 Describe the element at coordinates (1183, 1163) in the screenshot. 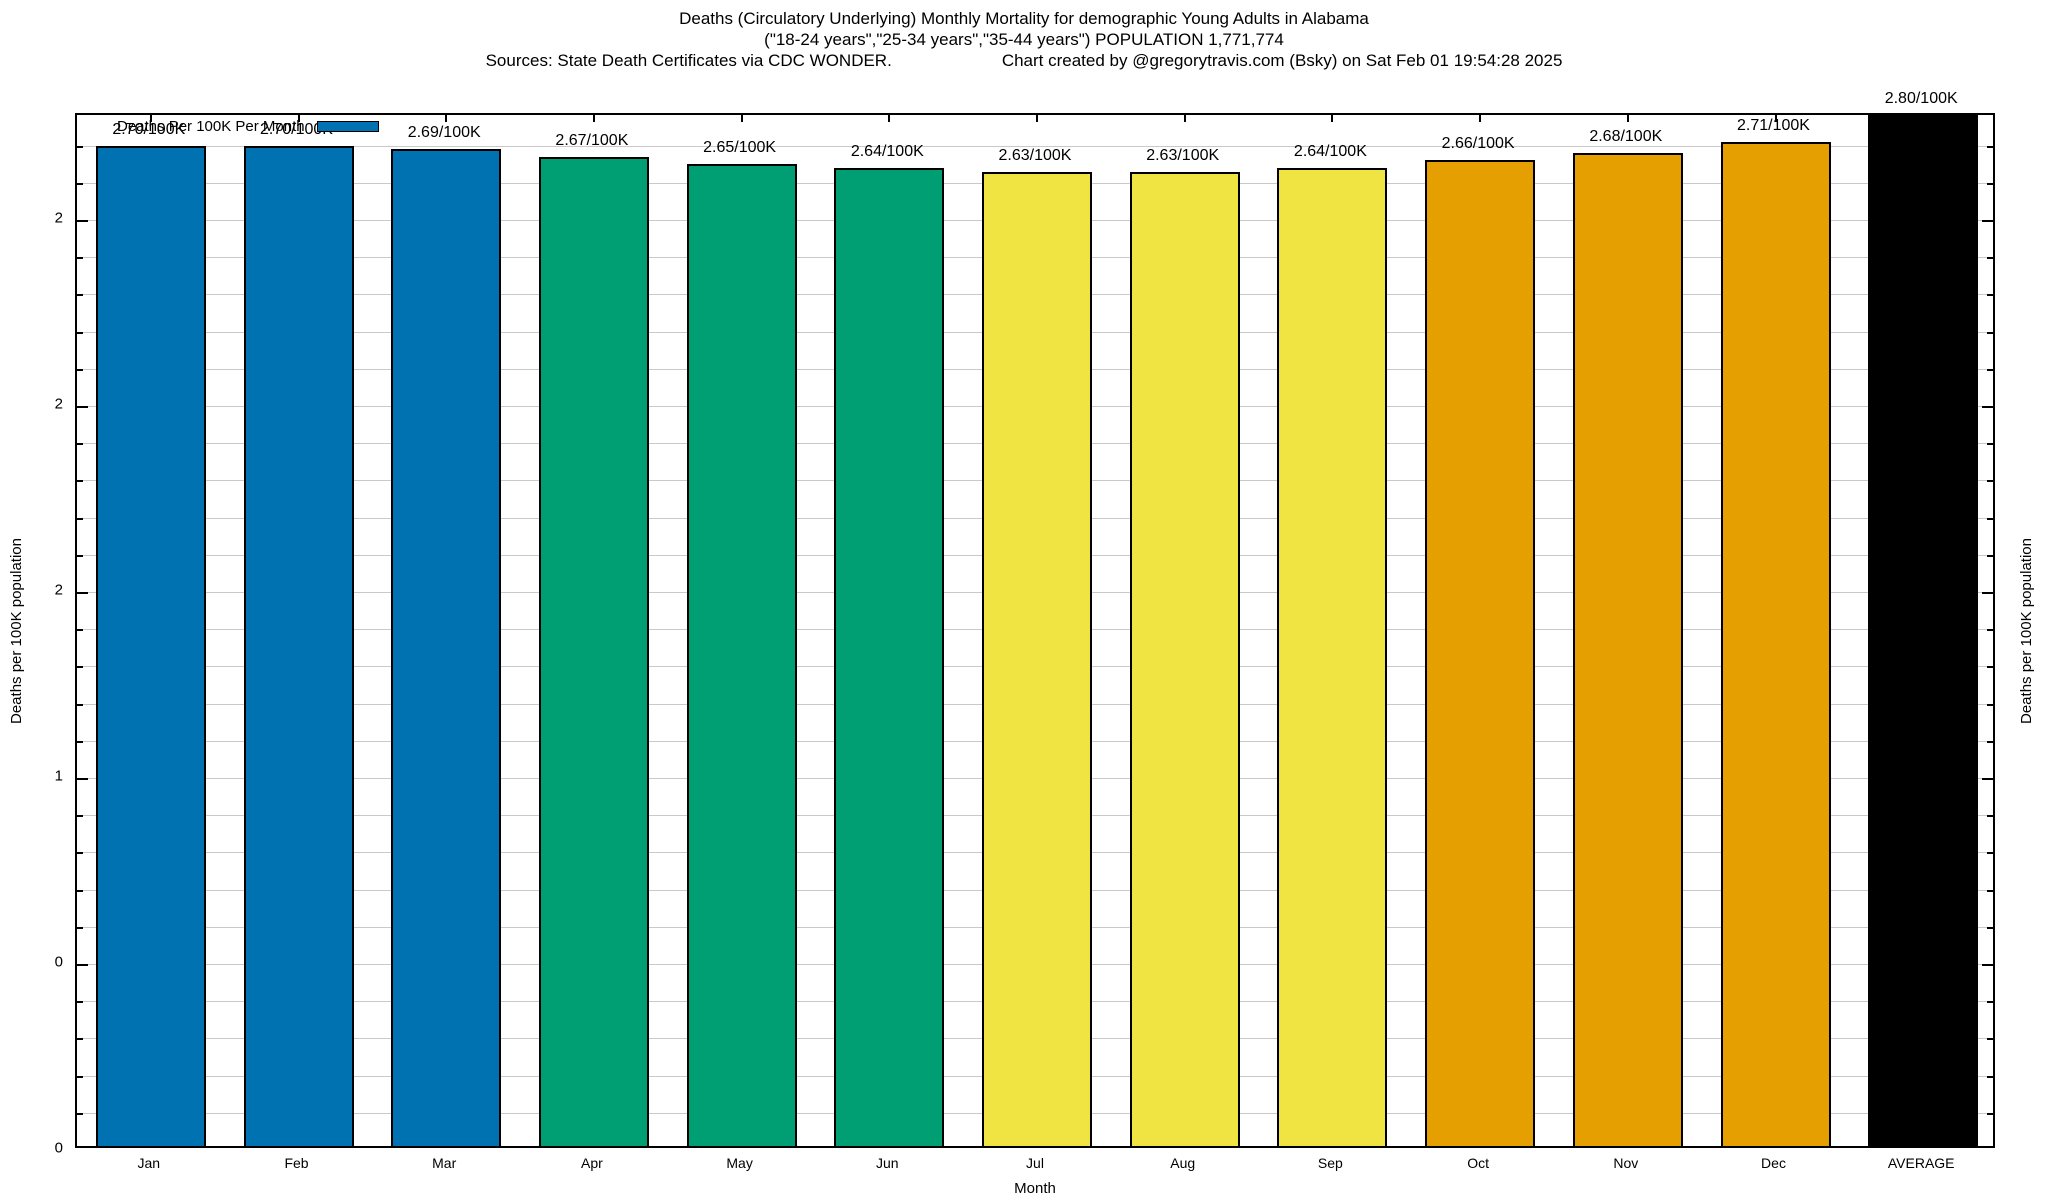

I see `x-category-label-aug: Aug` at that location.